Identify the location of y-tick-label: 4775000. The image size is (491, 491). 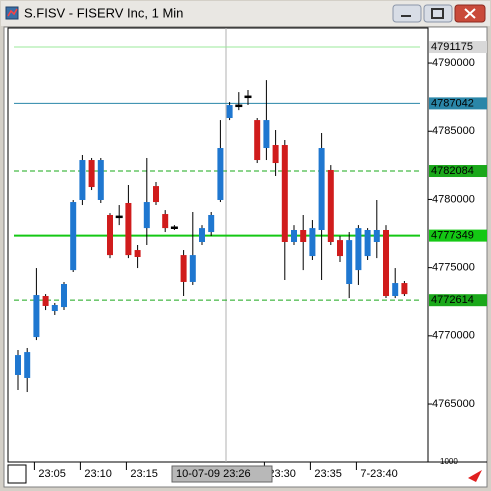
(453, 268).